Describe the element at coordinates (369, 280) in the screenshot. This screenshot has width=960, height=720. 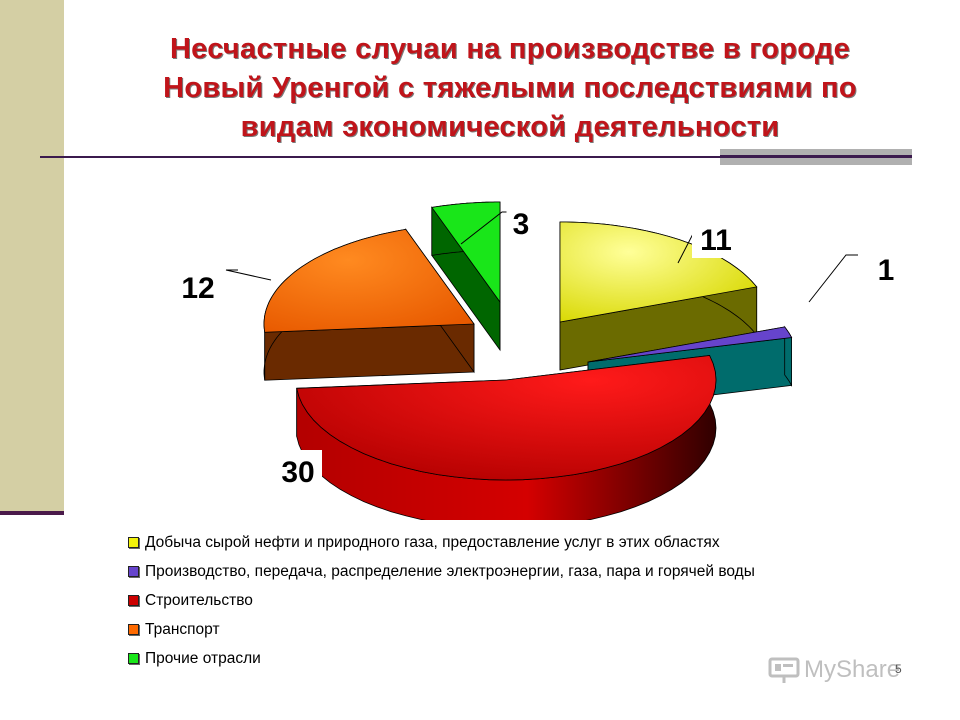
I see `pie-slice-3-top` at that location.